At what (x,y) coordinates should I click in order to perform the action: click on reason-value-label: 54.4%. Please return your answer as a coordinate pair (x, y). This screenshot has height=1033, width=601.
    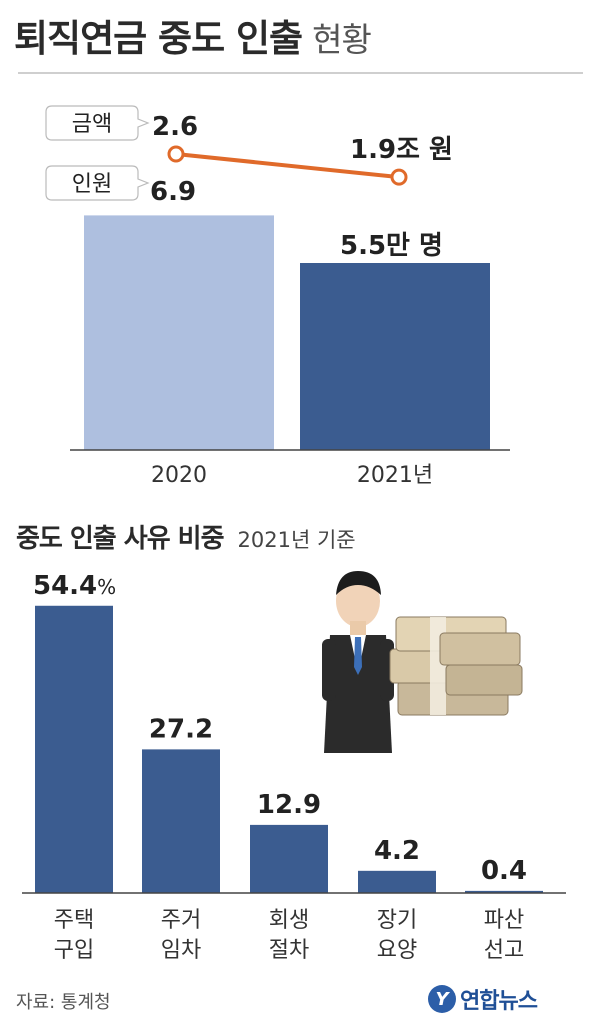
    Looking at the image, I should click on (74, 586).